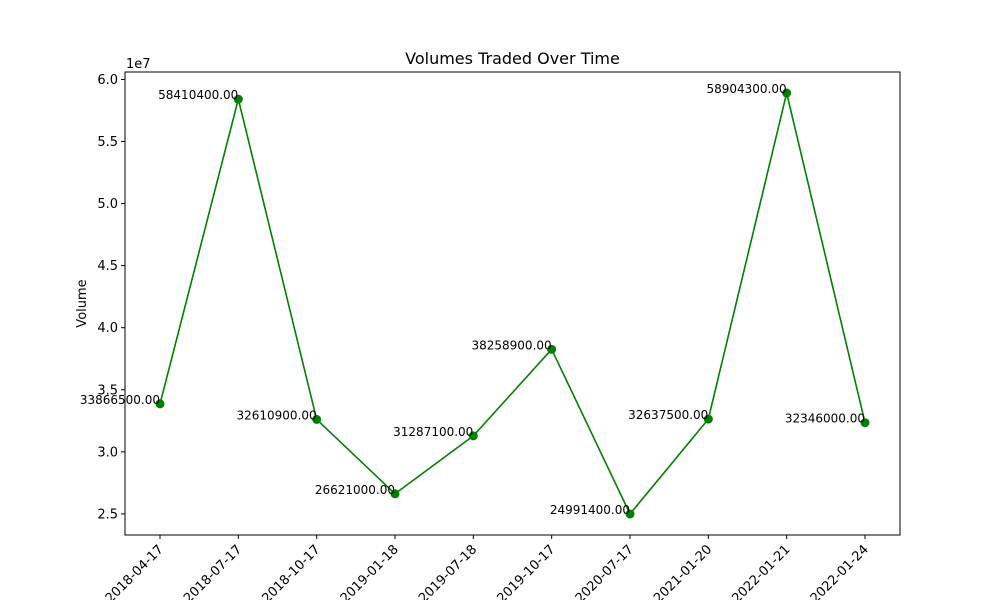 The height and width of the screenshot is (604, 1000). I want to click on data-label: 58904300.00, so click(746, 89).